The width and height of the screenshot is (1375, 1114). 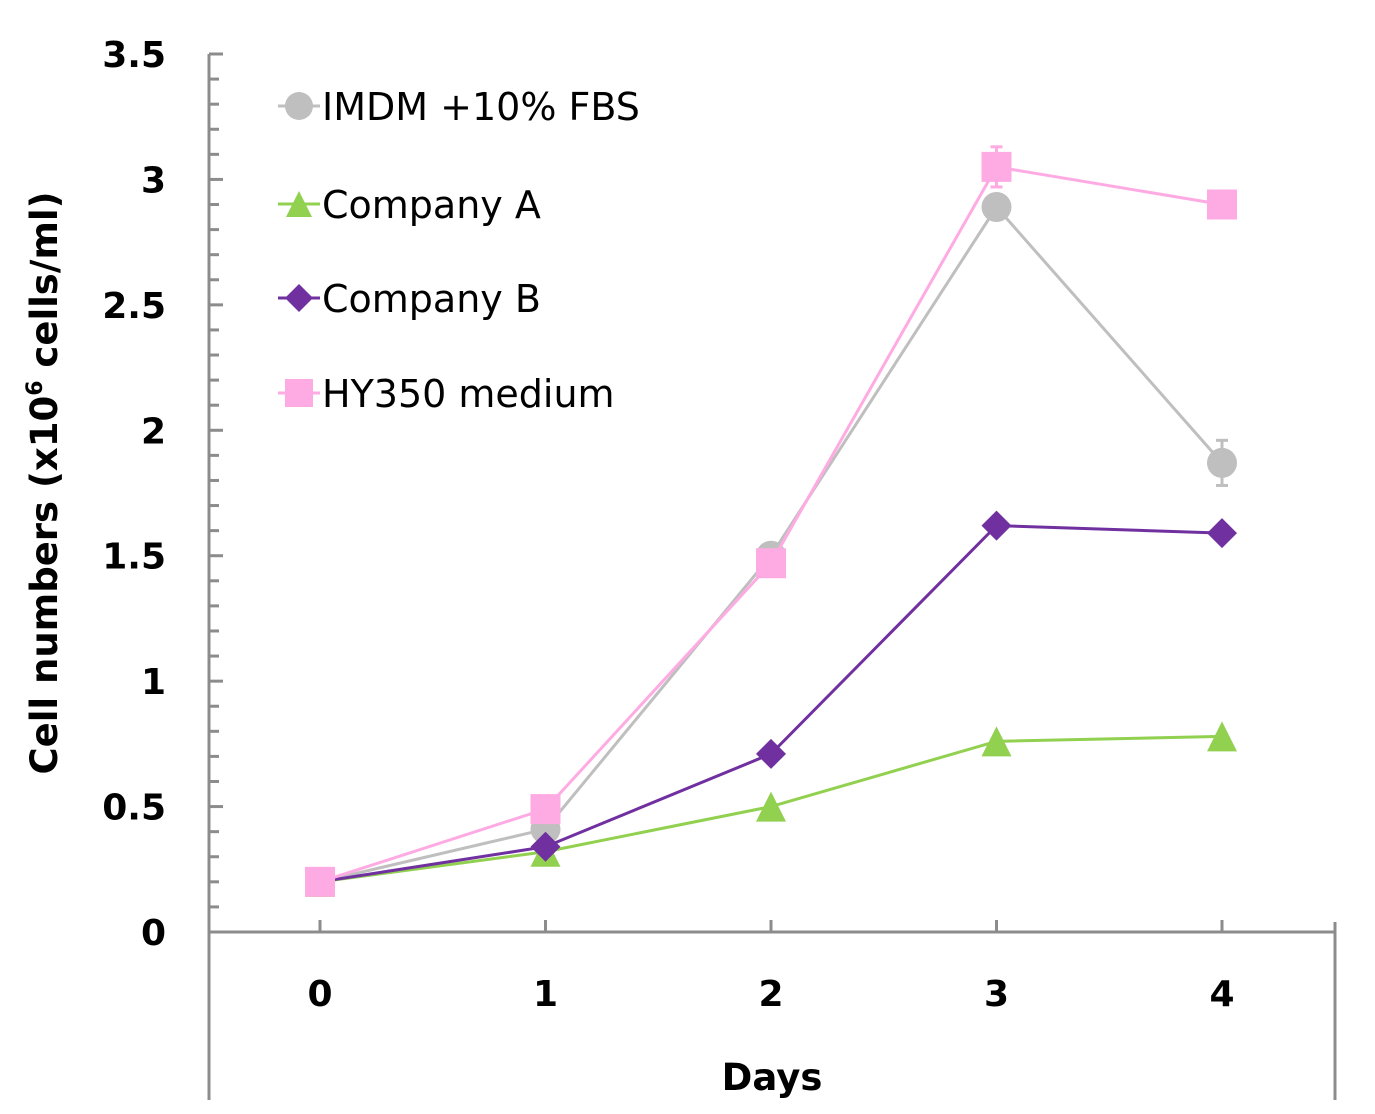 I want to click on x-tick-label: 0, so click(x=319, y=994).